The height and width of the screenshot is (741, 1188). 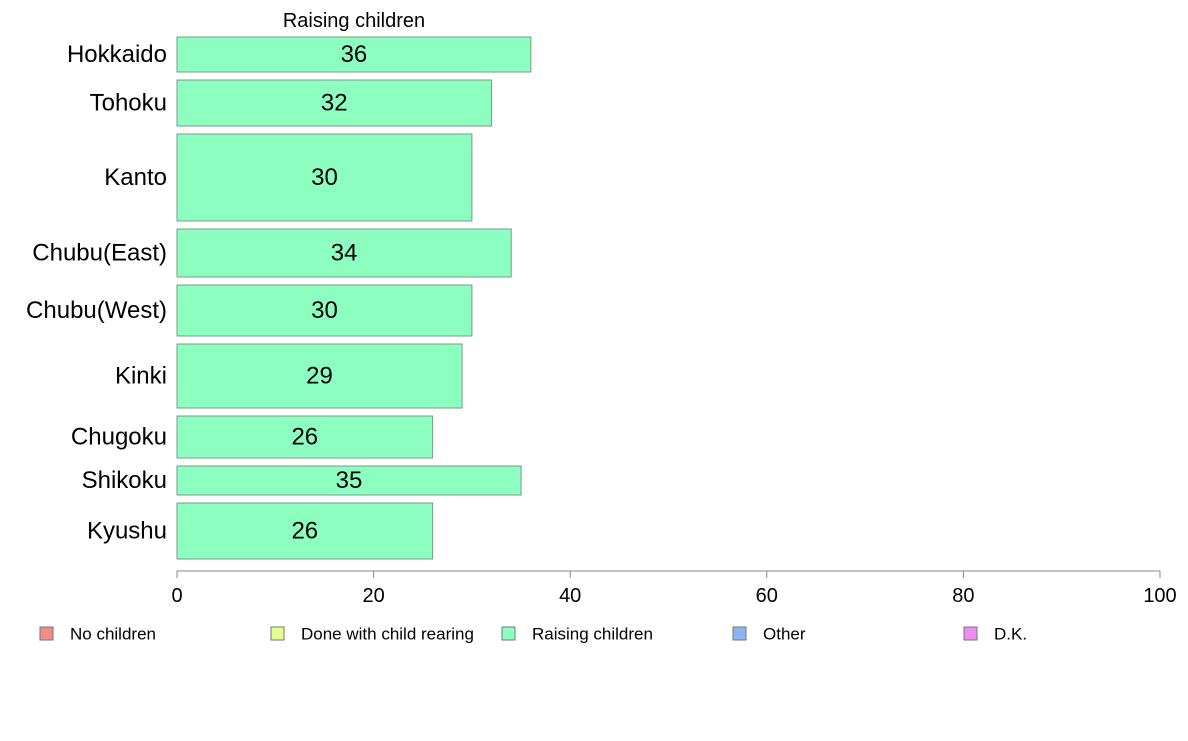 What do you see at coordinates (127, 531) in the screenshot?
I see `category-label: Kyushu` at bounding box center [127, 531].